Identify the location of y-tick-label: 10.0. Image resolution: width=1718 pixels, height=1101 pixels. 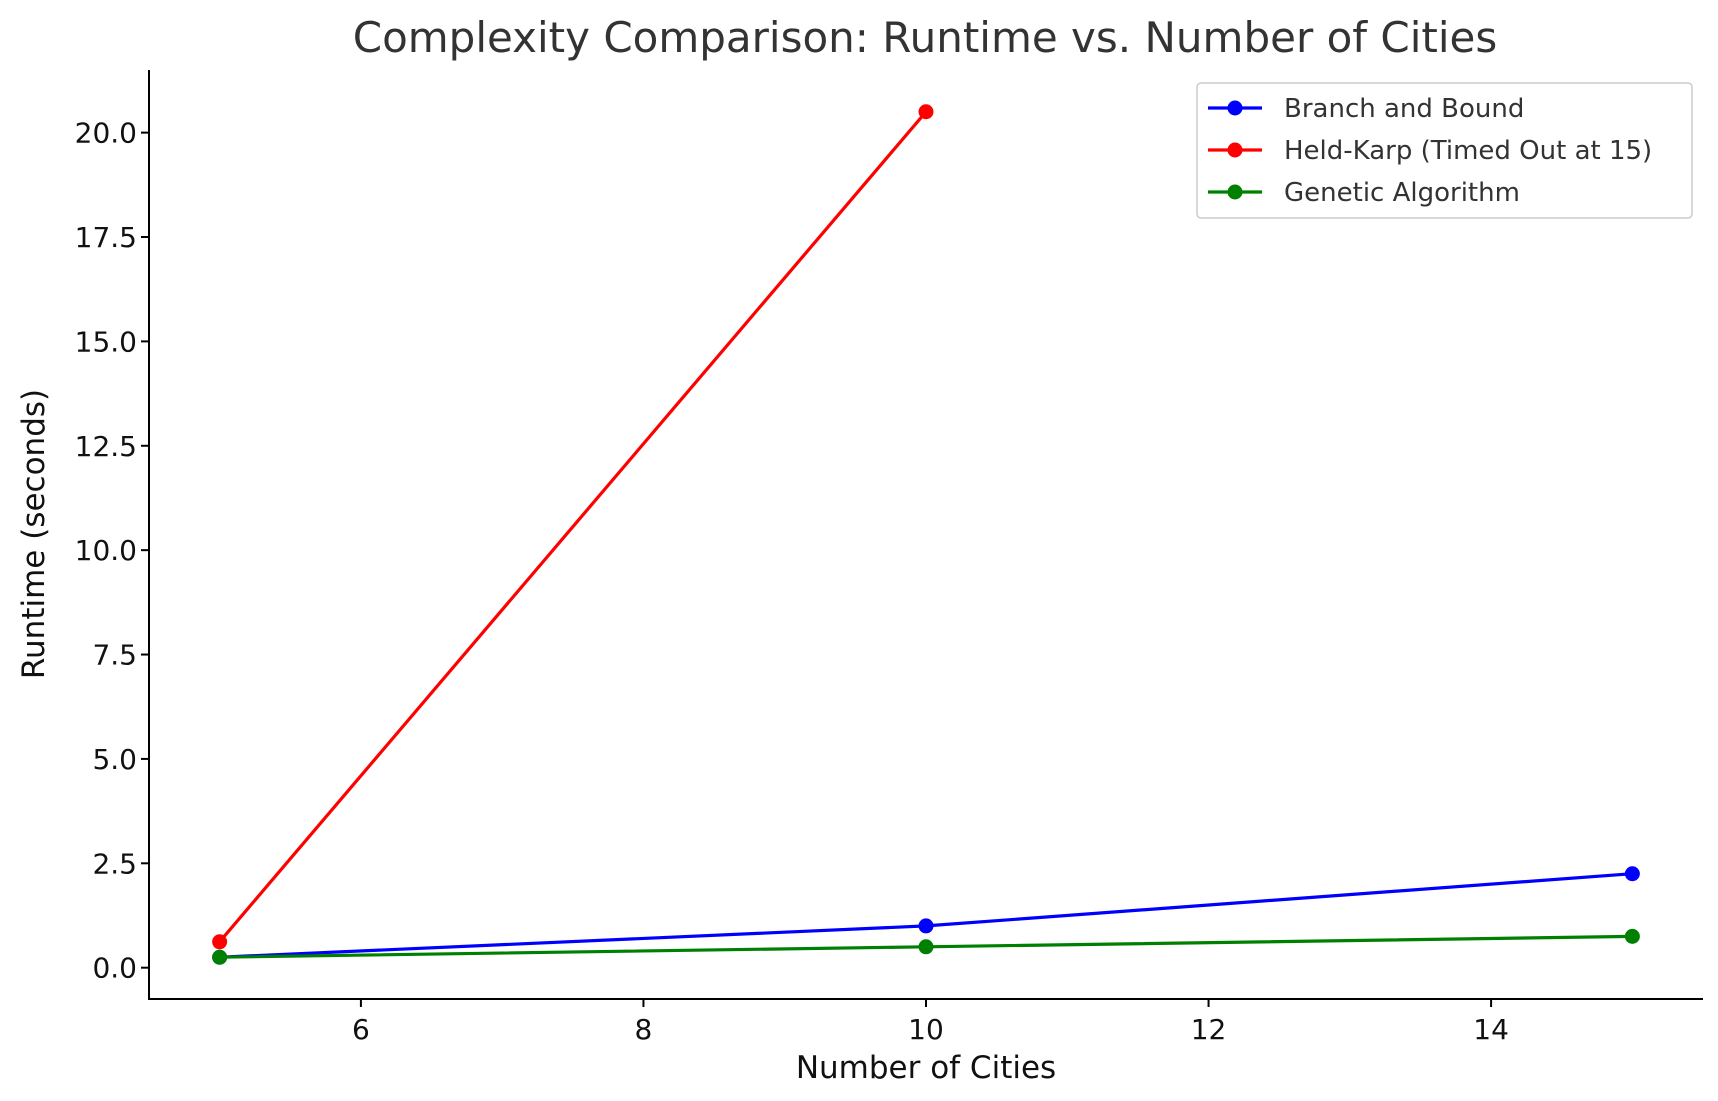
(106, 550).